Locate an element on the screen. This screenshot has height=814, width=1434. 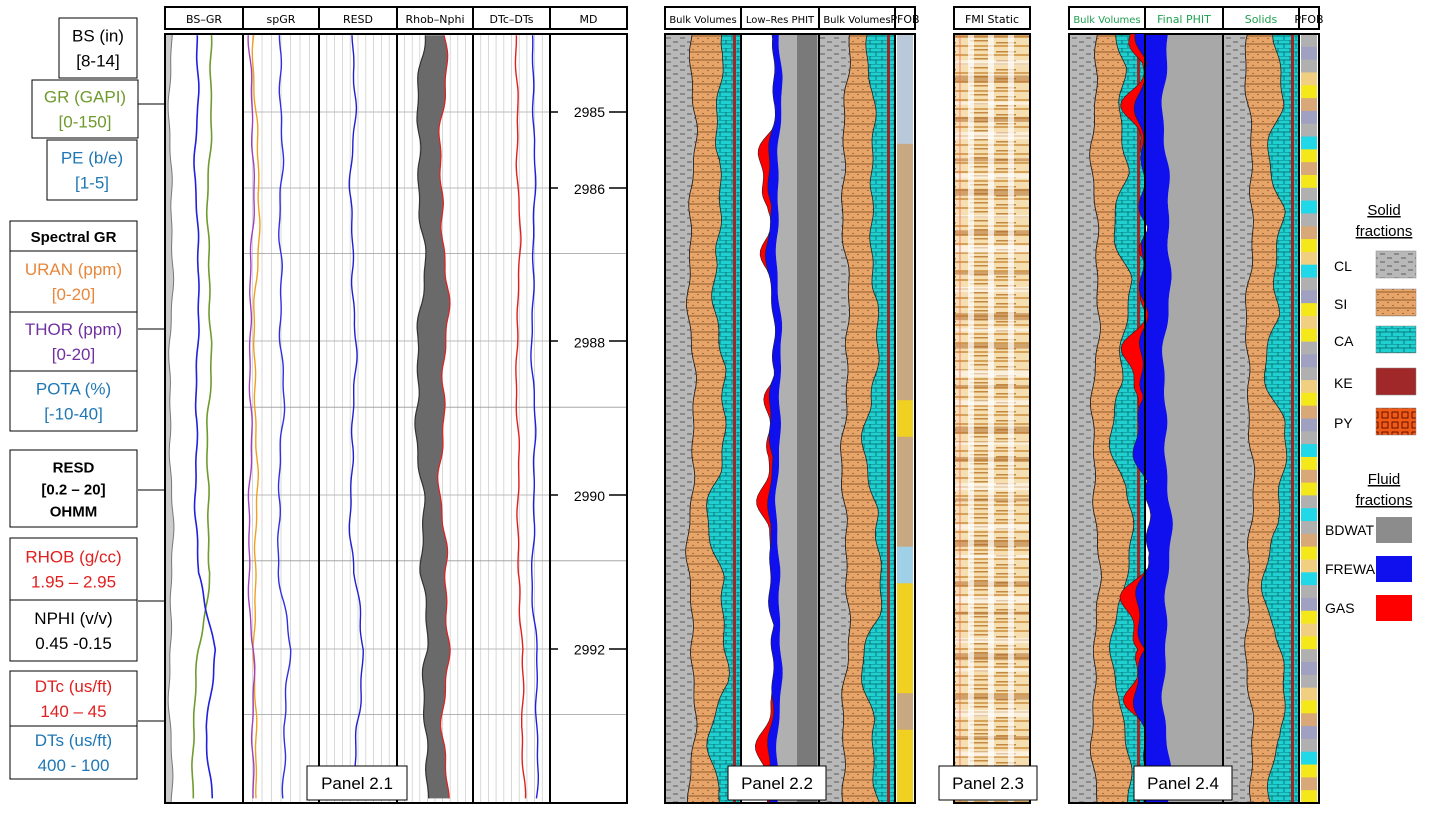
legend-title: fractions is located at coordinates (1384, 231).